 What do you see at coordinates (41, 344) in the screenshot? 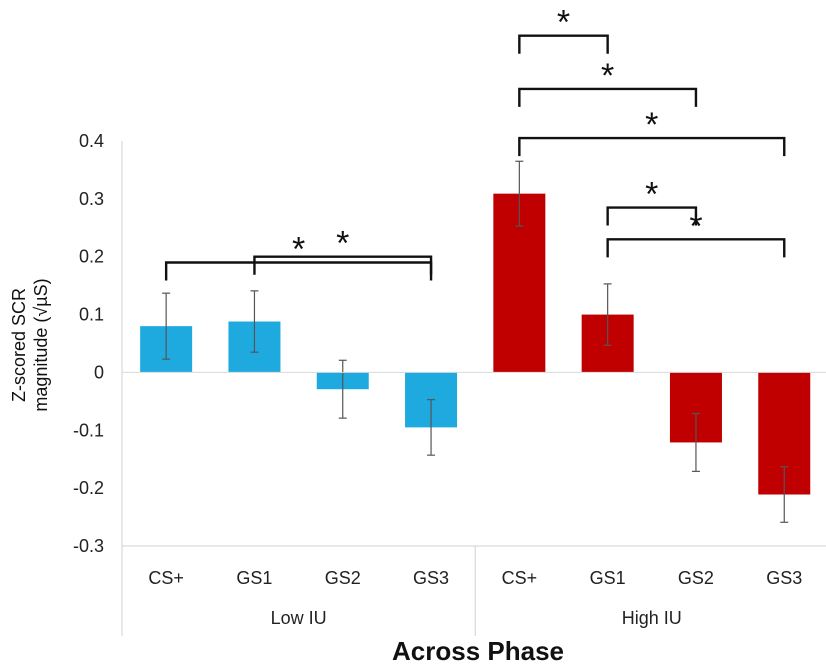
I see `y-axis-label-line2: magnitude (√µS)` at bounding box center [41, 344].